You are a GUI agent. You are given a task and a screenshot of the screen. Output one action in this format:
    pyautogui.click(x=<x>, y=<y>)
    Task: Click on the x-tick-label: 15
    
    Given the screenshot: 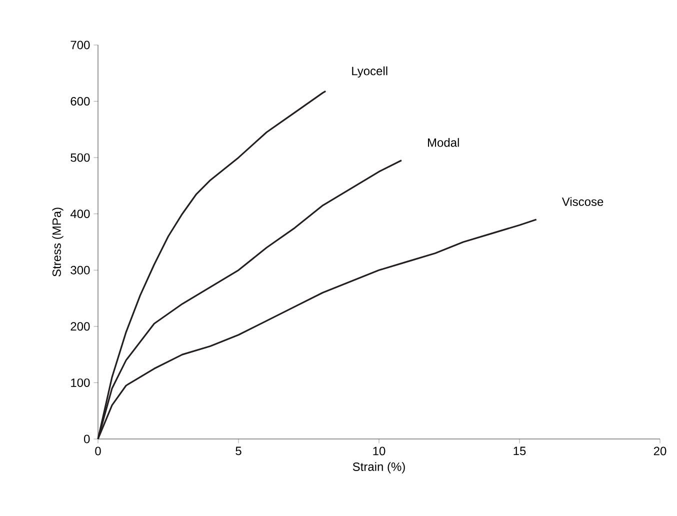 What is the action you would take?
    pyautogui.click(x=520, y=451)
    